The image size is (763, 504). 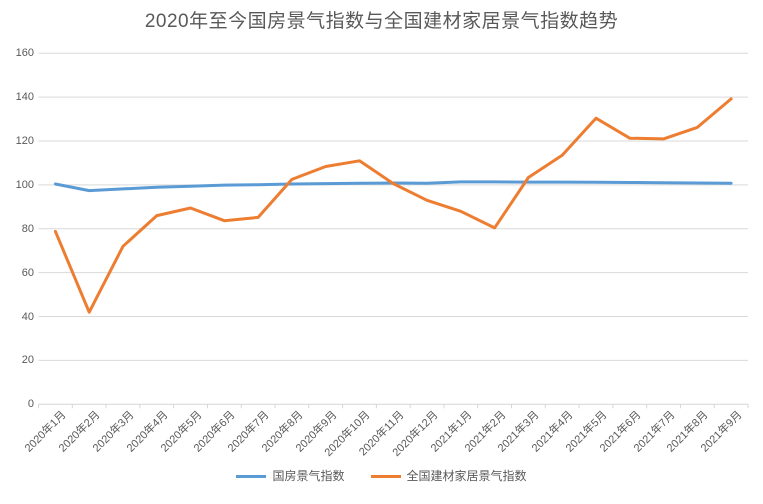 What do you see at coordinates (24, 141) in the screenshot?
I see `y-axis-label: 120` at bounding box center [24, 141].